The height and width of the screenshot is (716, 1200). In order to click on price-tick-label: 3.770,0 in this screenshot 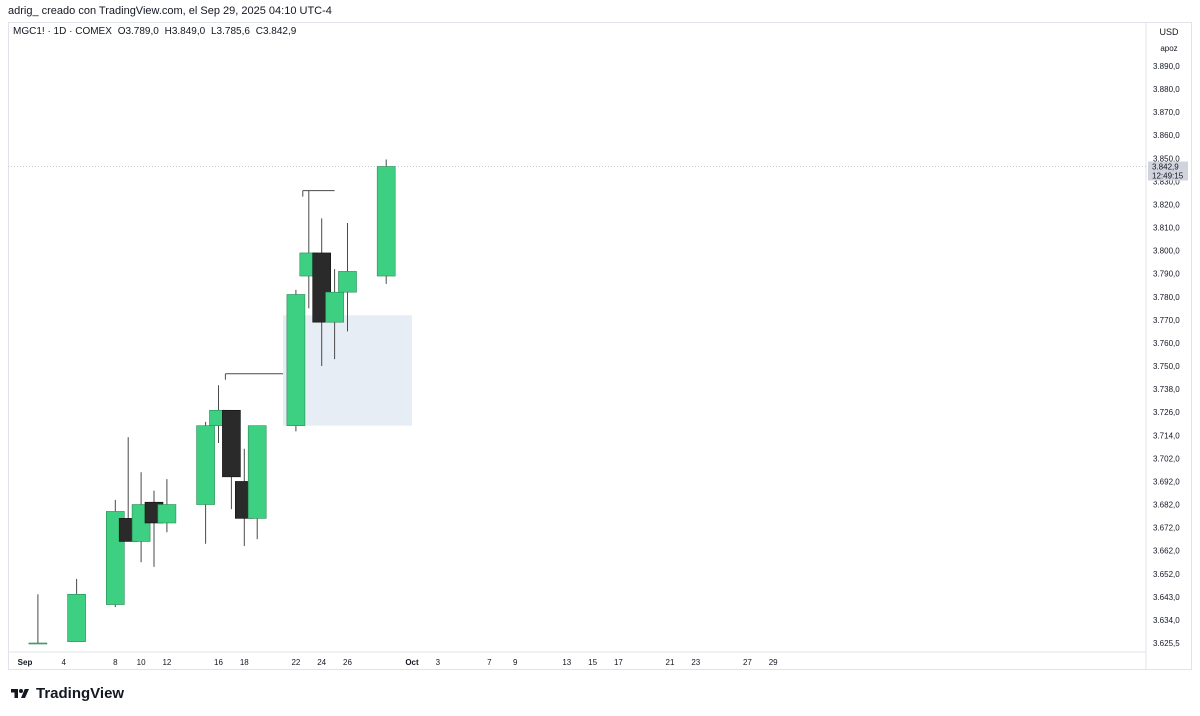, I will do `click(1166, 320)`.